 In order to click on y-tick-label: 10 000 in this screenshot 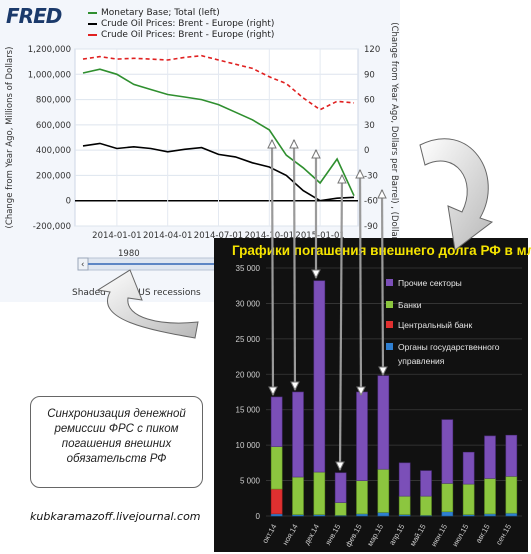, I will do `click(248, 445)`.